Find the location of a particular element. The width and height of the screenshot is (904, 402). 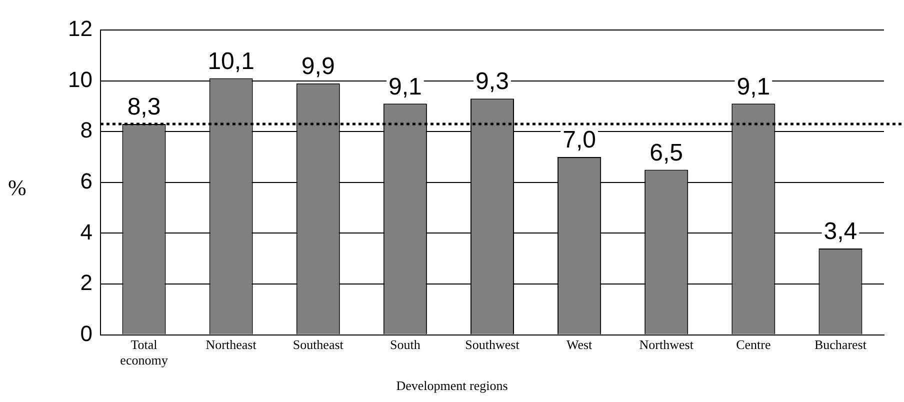

y-tick-label: 4 is located at coordinates (86, 231).